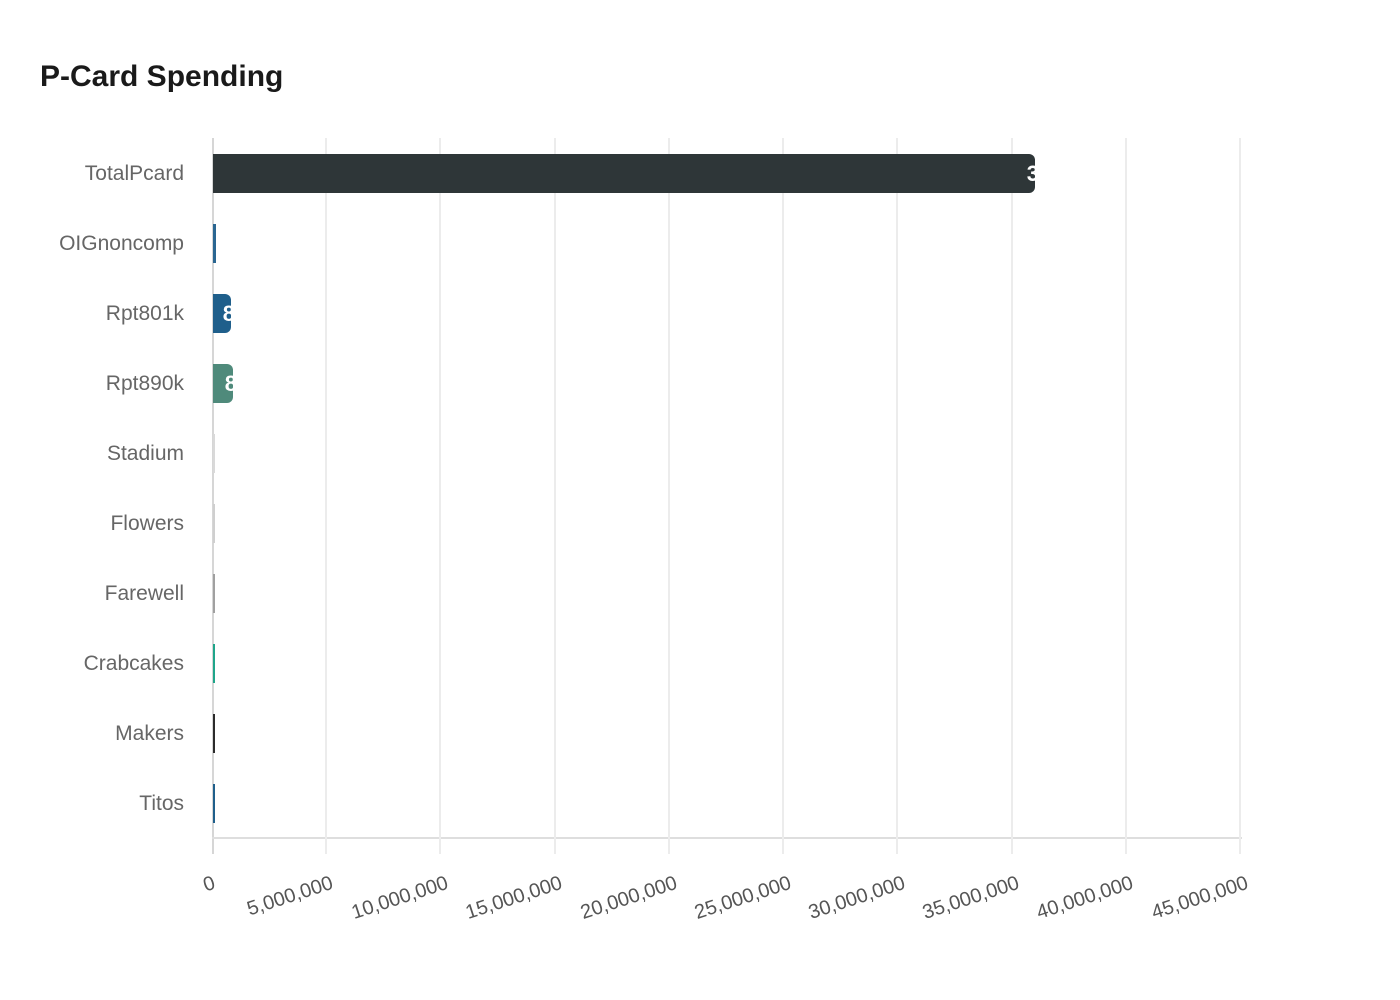 The height and width of the screenshot is (1000, 1400). Describe the element at coordinates (214, 593) in the screenshot. I see `bar-farewell` at that location.